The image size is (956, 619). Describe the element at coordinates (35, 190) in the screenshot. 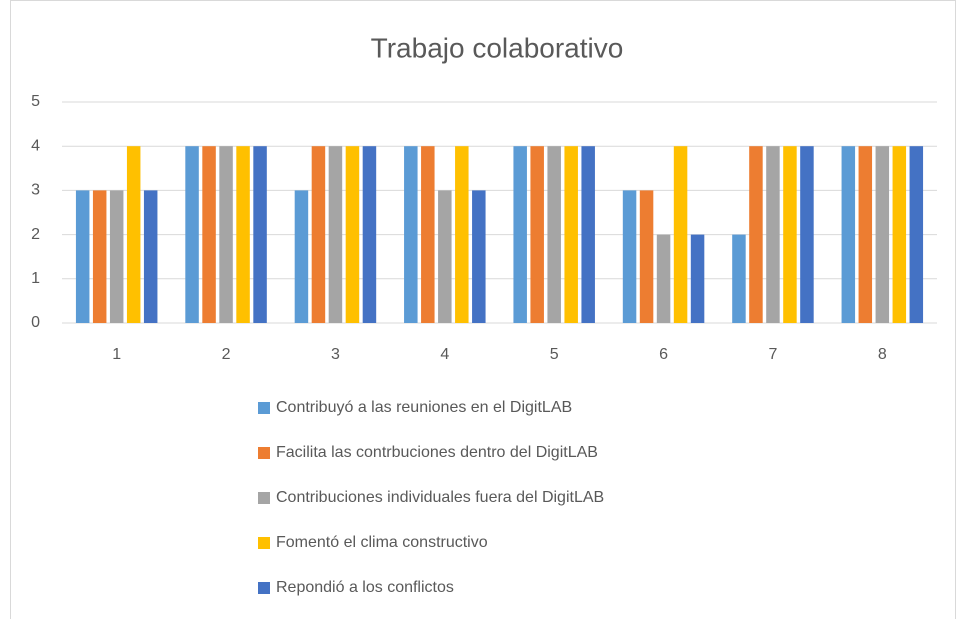

I see `y-tick-label: 3` at that location.